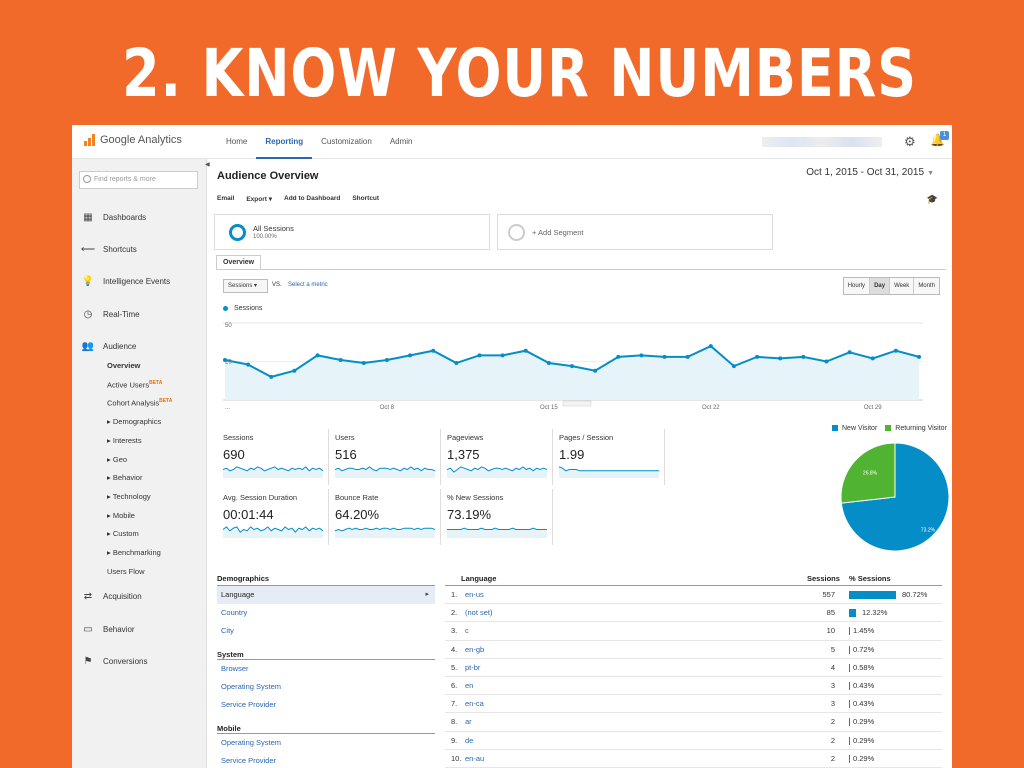 The image size is (1024, 768). Describe the element at coordinates (111, 314) in the screenshot. I see `sidebar-item-real-time: ◷ Real-Time` at that location.